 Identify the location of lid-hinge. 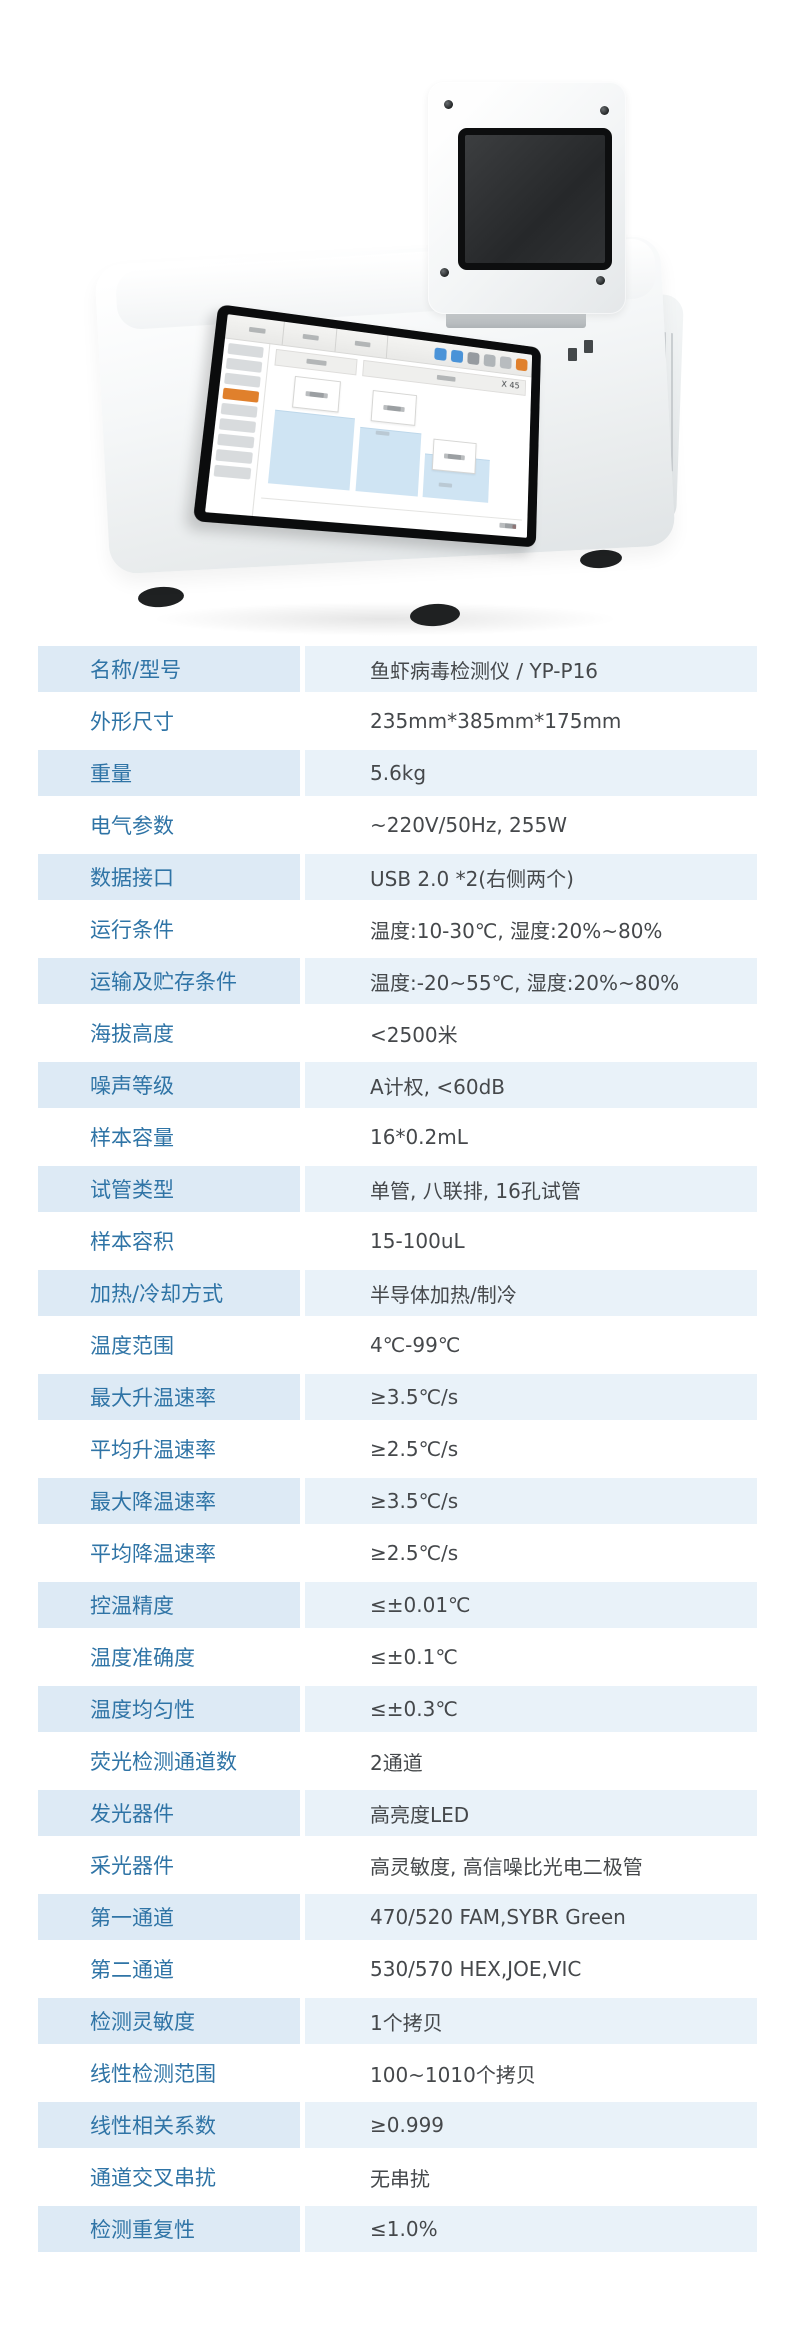
(516, 319).